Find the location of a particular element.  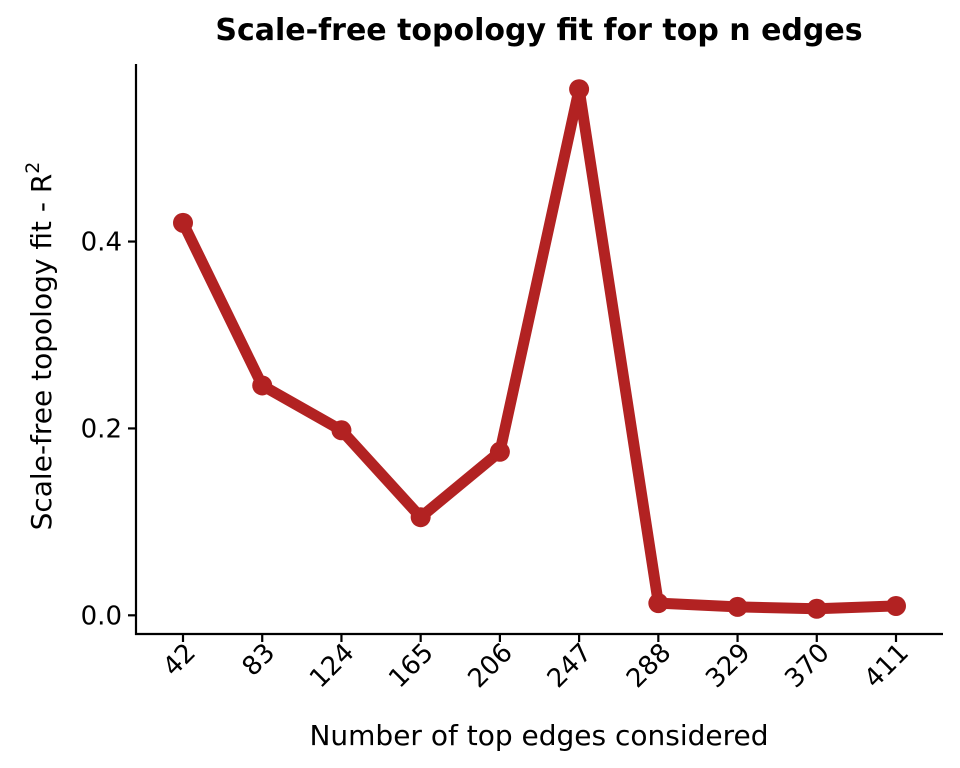

x-axis-title: Number of top edges considered is located at coordinates (538, 735).